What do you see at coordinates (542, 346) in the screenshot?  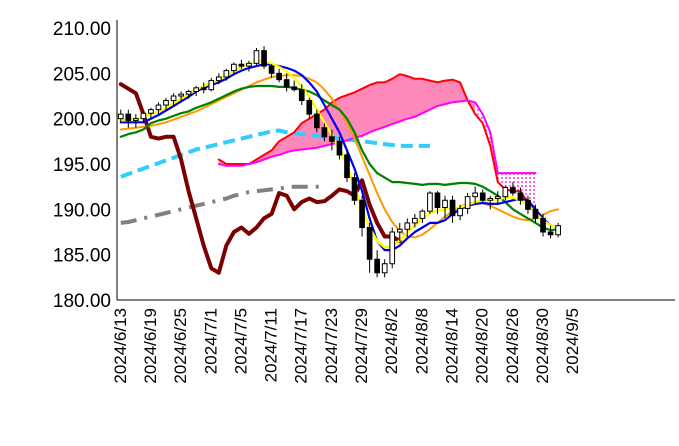 I see `x-tick-label: 2024/8/30` at bounding box center [542, 346].